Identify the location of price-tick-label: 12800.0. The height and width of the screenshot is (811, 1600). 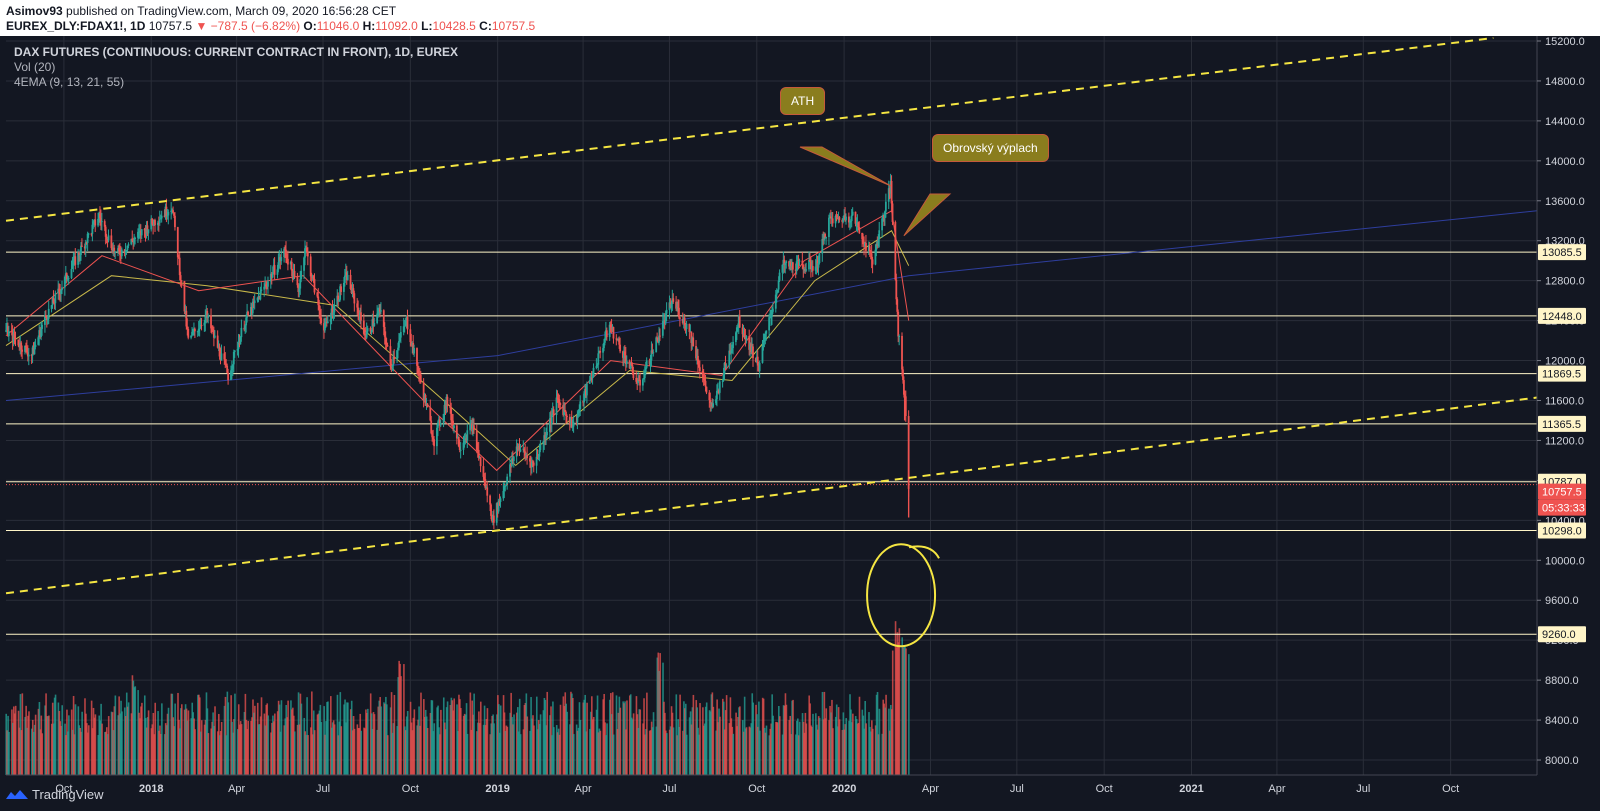
(1565, 282).